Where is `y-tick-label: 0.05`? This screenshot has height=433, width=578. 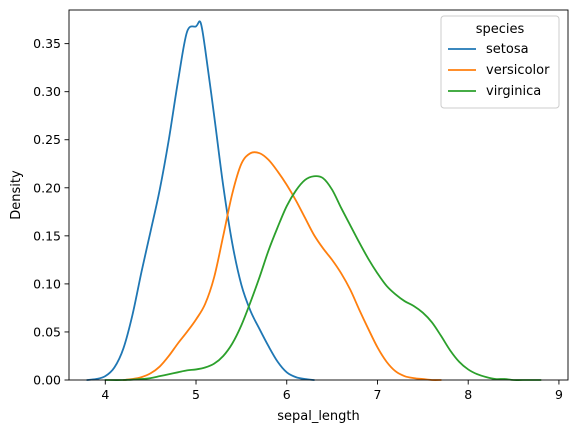
y-tick-label: 0.05 is located at coordinates (47, 331).